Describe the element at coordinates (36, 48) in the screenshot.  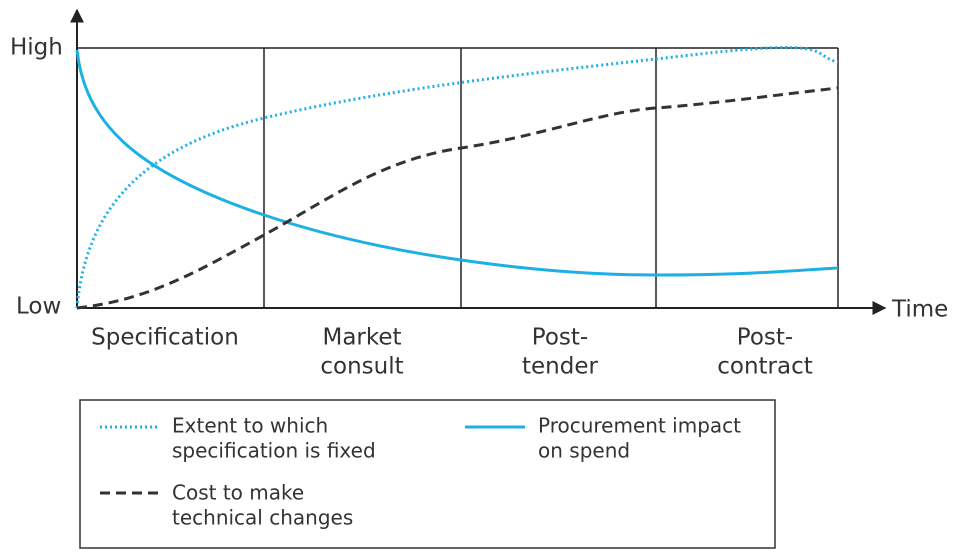
I see `axis-high: High` at that location.